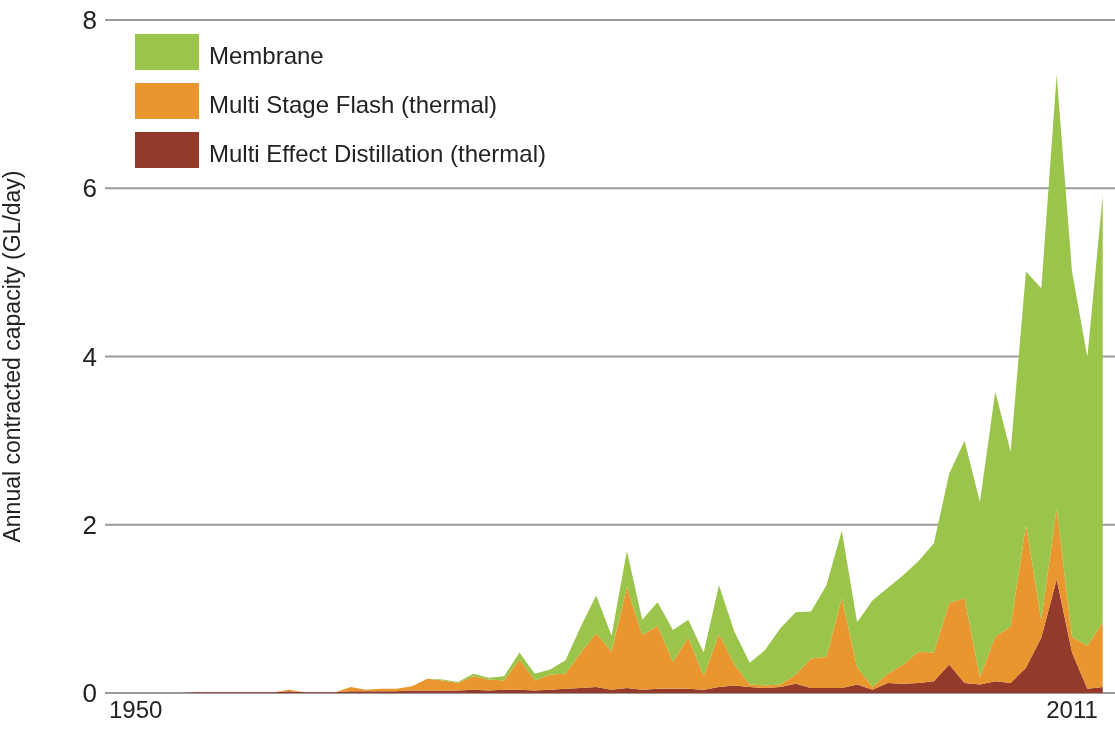  Describe the element at coordinates (89, 693) in the screenshot. I see `y-tick-label: 0` at that location.